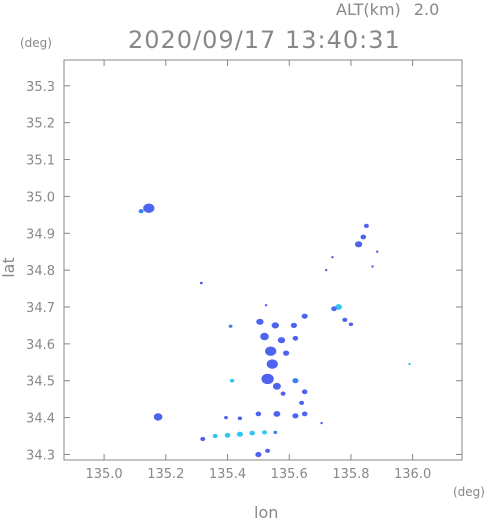 This screenshot has height=522, width=491. I want to click on y-tick-label: 34.7, so click(40, 308).